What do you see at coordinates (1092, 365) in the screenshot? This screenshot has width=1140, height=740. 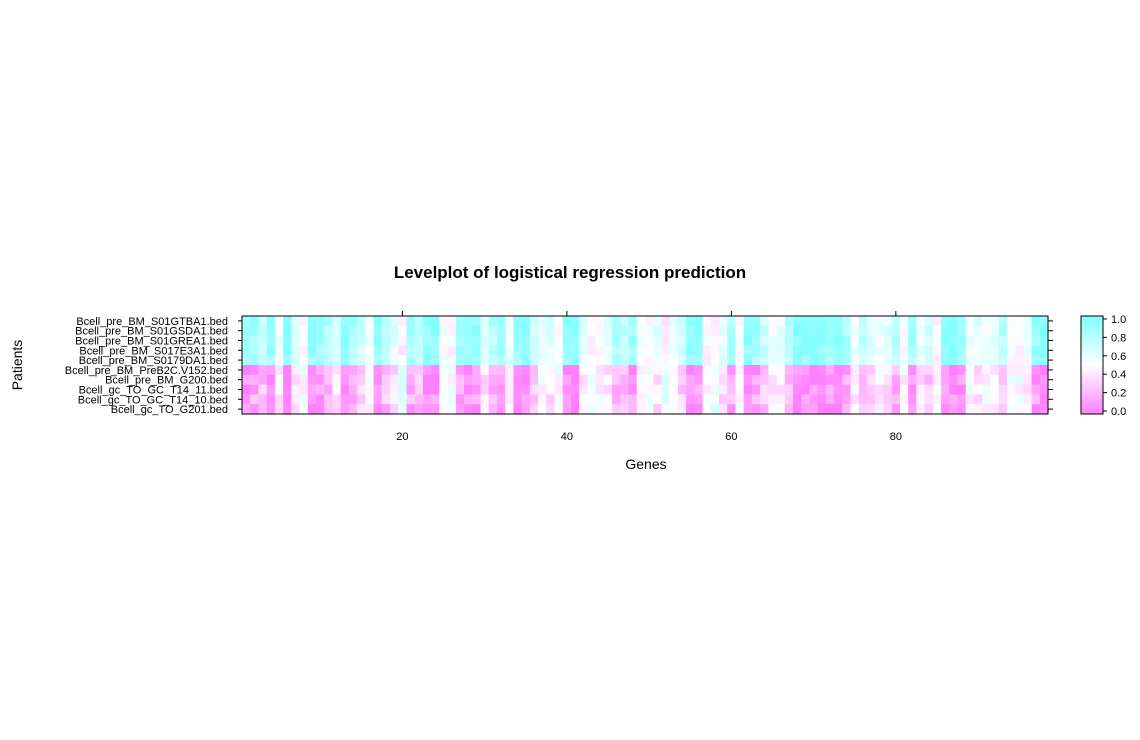 I see `colorbar` at bounding box center [1092, 365].